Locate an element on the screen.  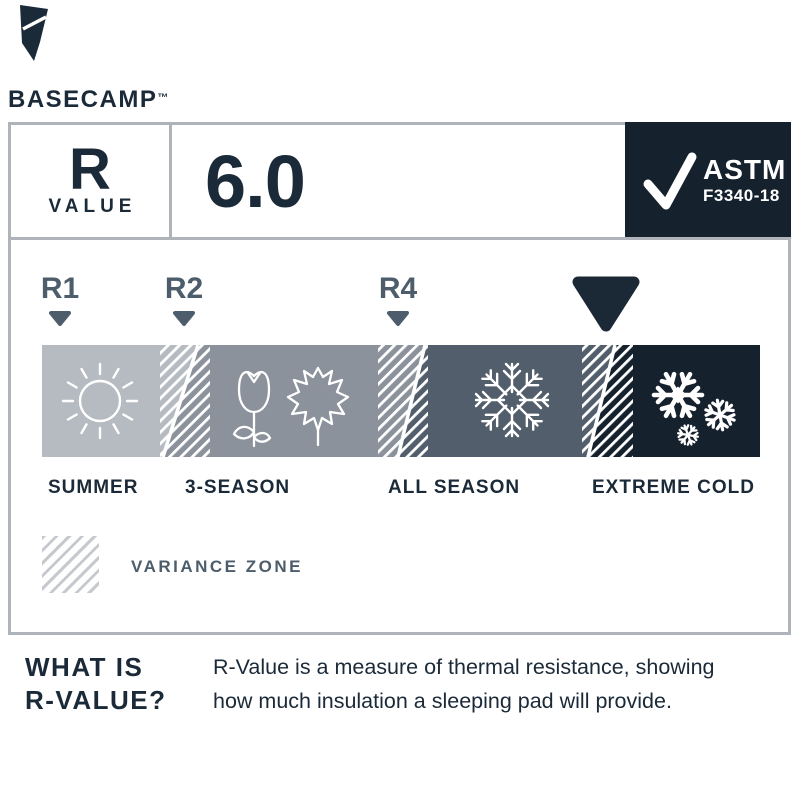
band-summer is located at coordinates (102, 401).